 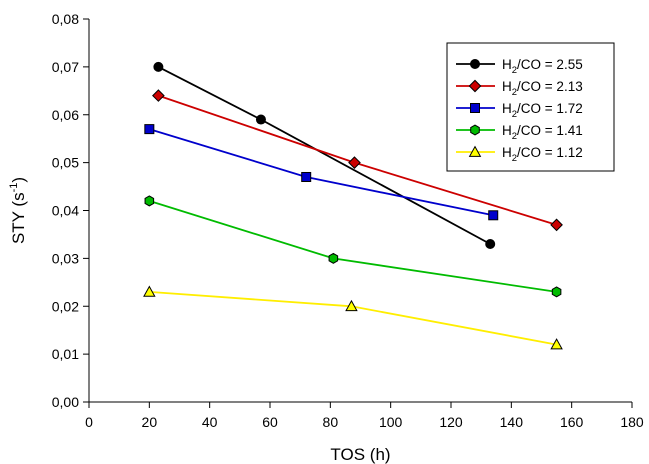 I want to click on x-tick-label: 140, so click(x=512, y=422).